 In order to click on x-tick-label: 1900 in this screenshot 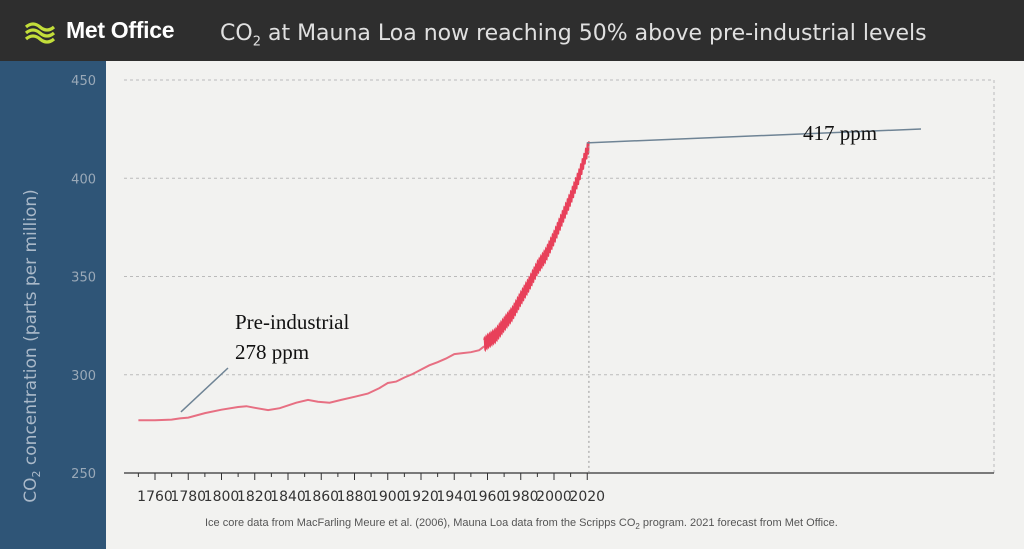, I will do `click(388, 497)`.